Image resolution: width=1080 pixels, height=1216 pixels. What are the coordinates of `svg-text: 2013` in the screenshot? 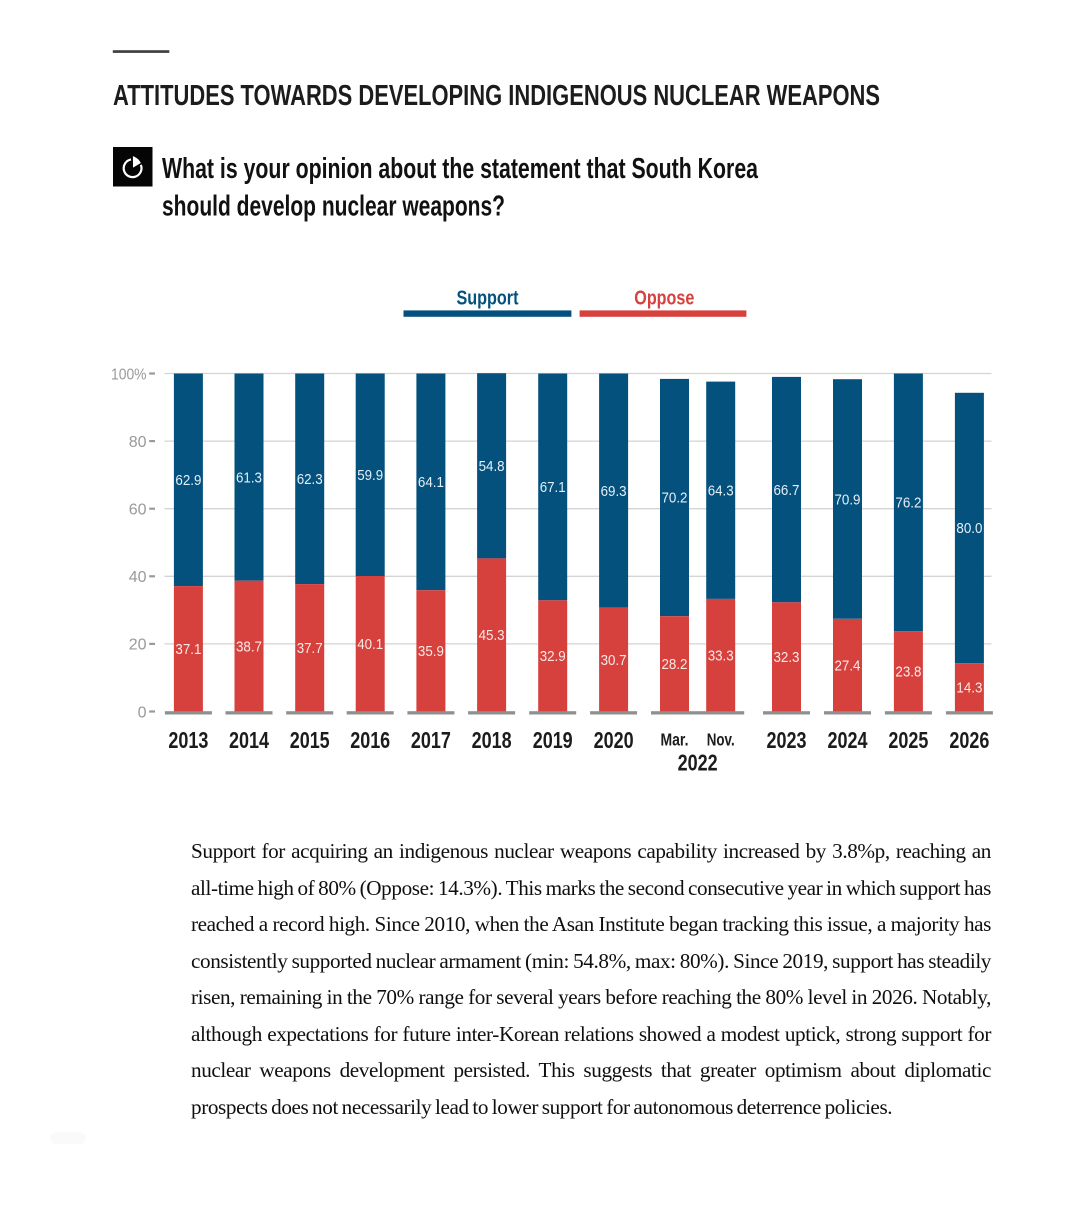 It's located at (188, 740).